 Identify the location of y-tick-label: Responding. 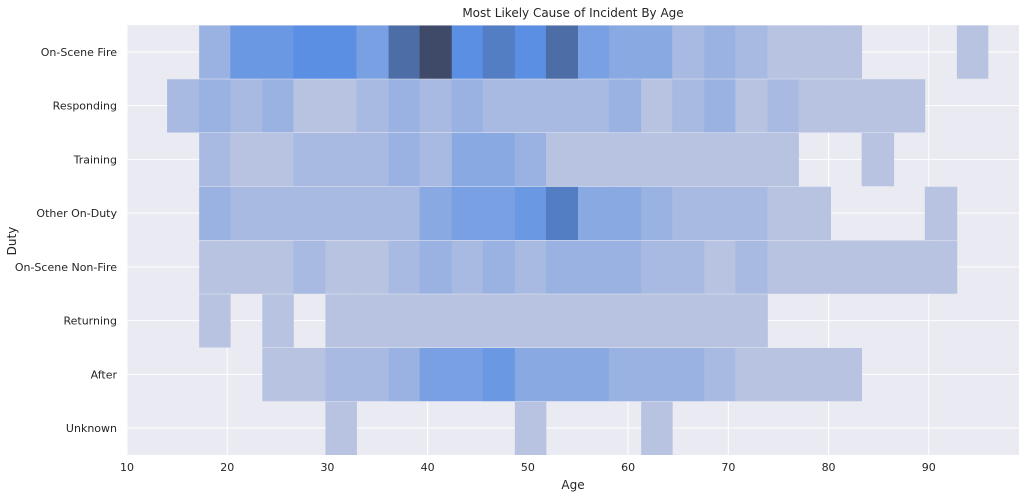
(85, 106).